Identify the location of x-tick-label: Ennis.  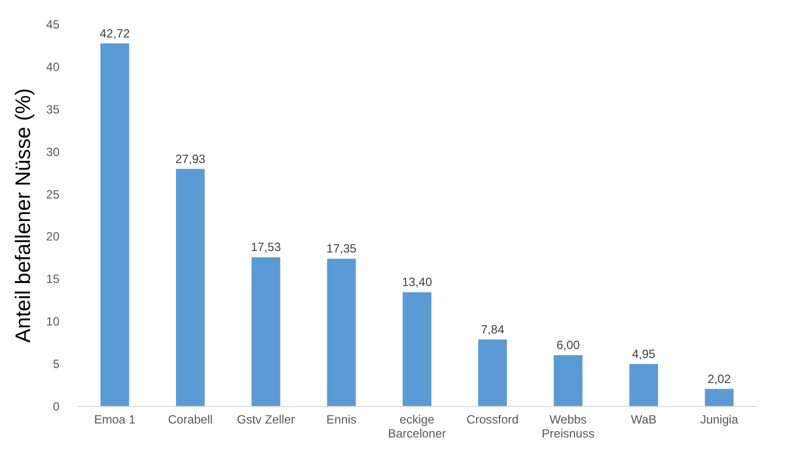
(341, 419).